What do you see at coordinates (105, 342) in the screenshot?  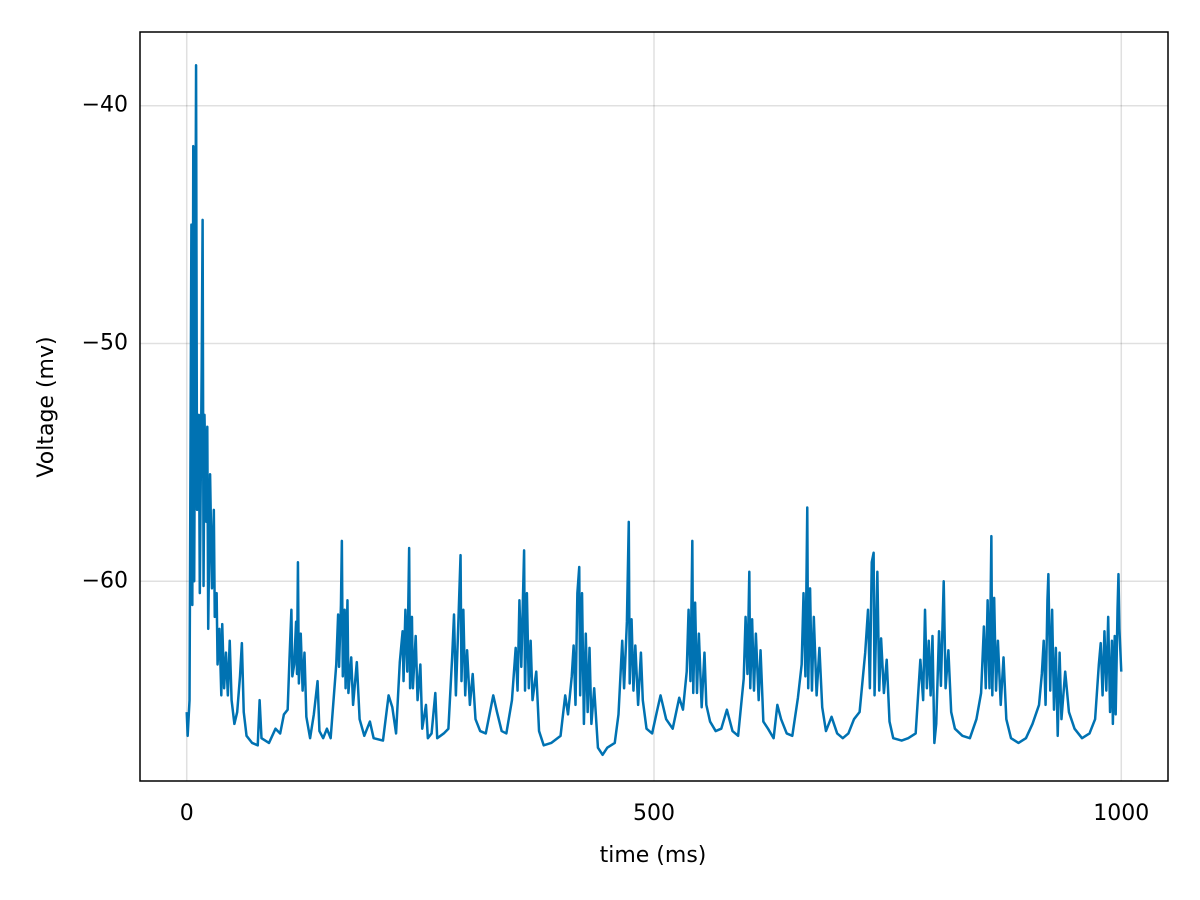 I see `y-tick-label: −50` at bounding box center [105, 342].